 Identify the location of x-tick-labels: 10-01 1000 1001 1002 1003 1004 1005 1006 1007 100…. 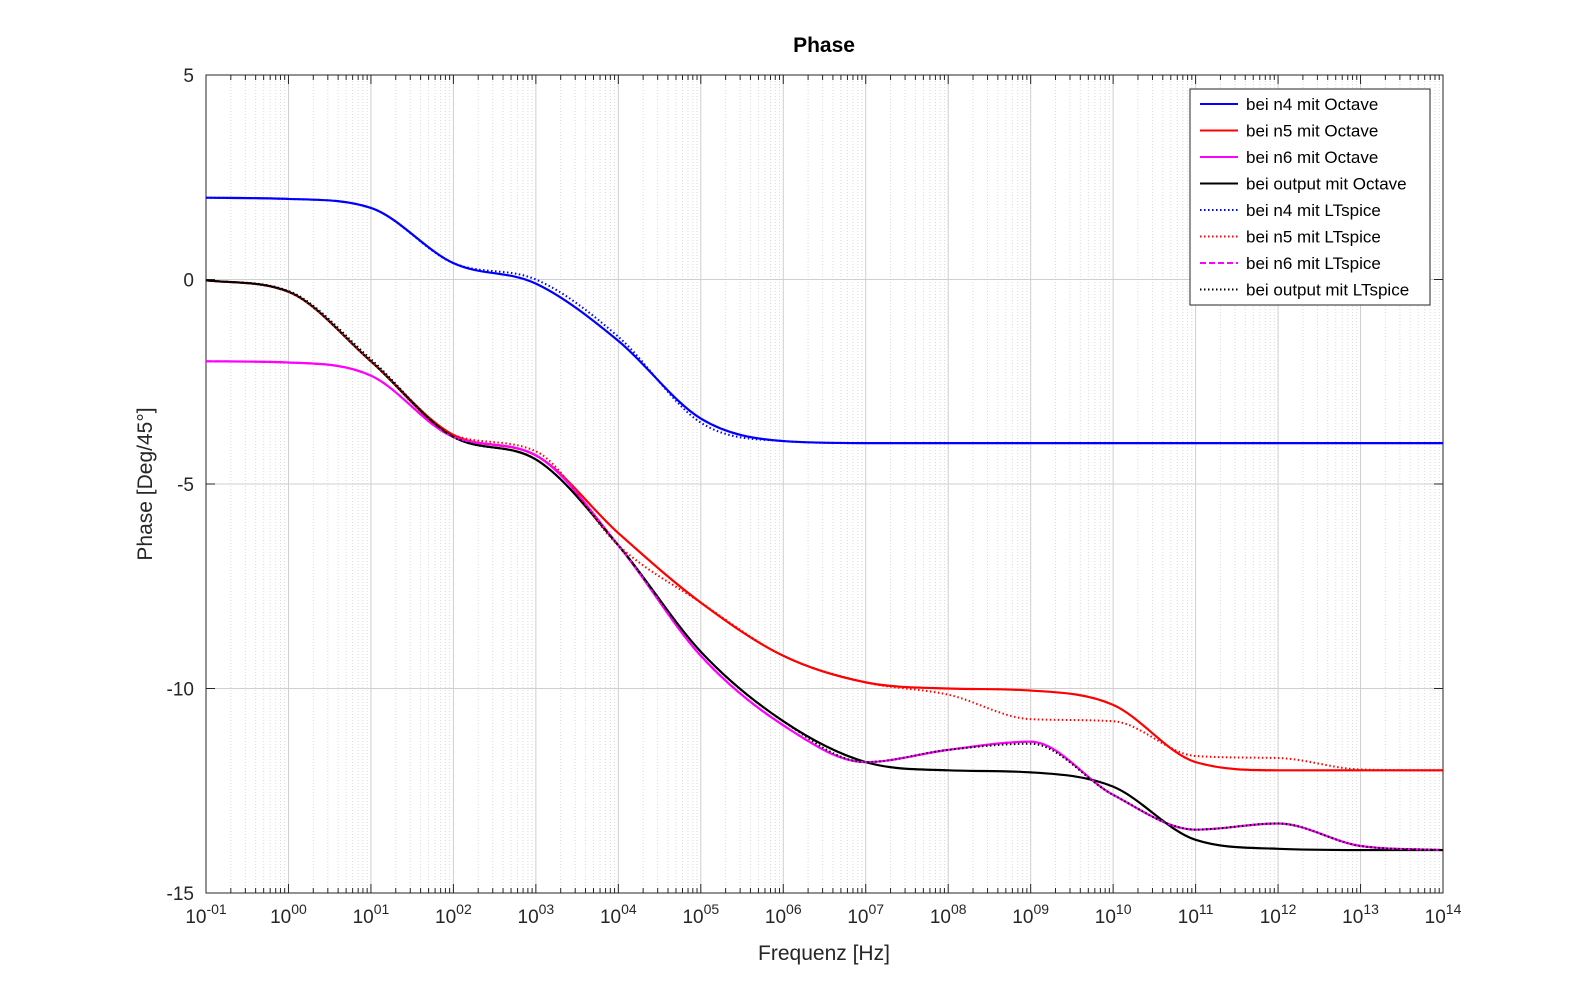
(823, 914).